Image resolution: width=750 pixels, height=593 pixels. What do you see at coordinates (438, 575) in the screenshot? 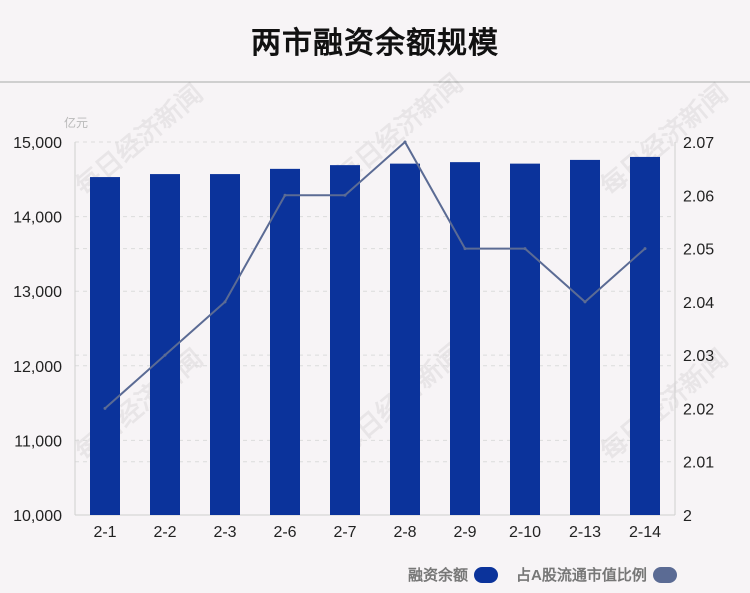
I see `legend-label-balance: 融资余额` at bounding box center [438, 575].